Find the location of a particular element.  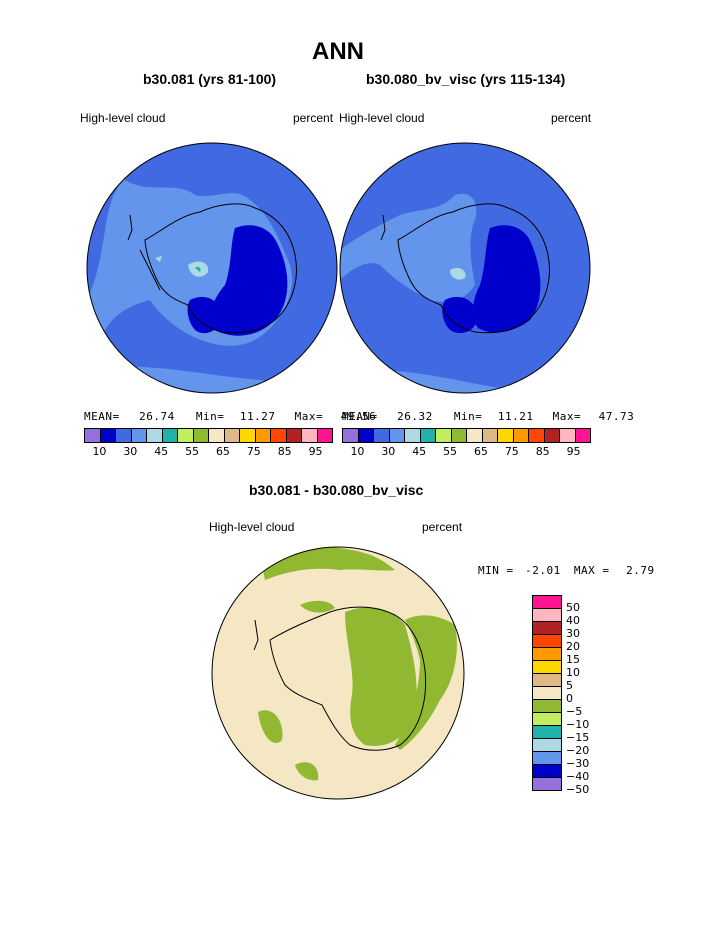

min-label: MIN = is located at coordinates (496, 570).